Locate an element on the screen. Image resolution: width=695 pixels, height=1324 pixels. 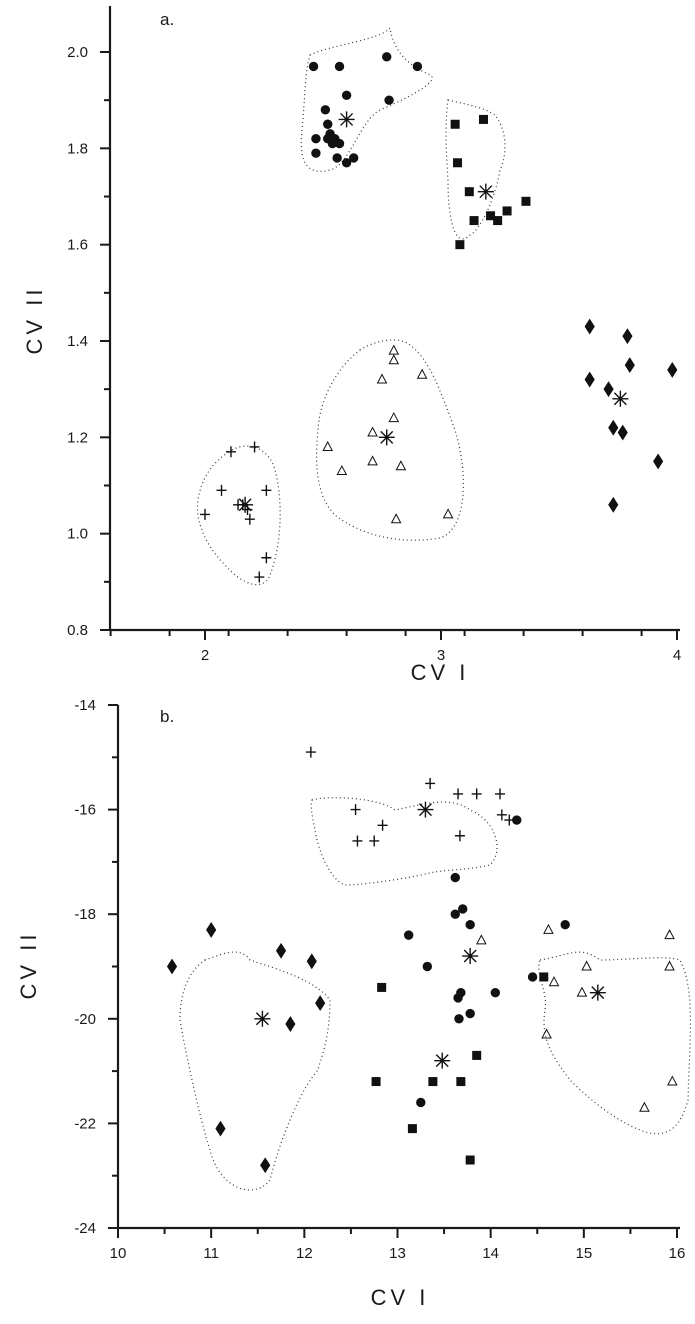
x-tick-label: 14 is located at coordinates (490, 1253).